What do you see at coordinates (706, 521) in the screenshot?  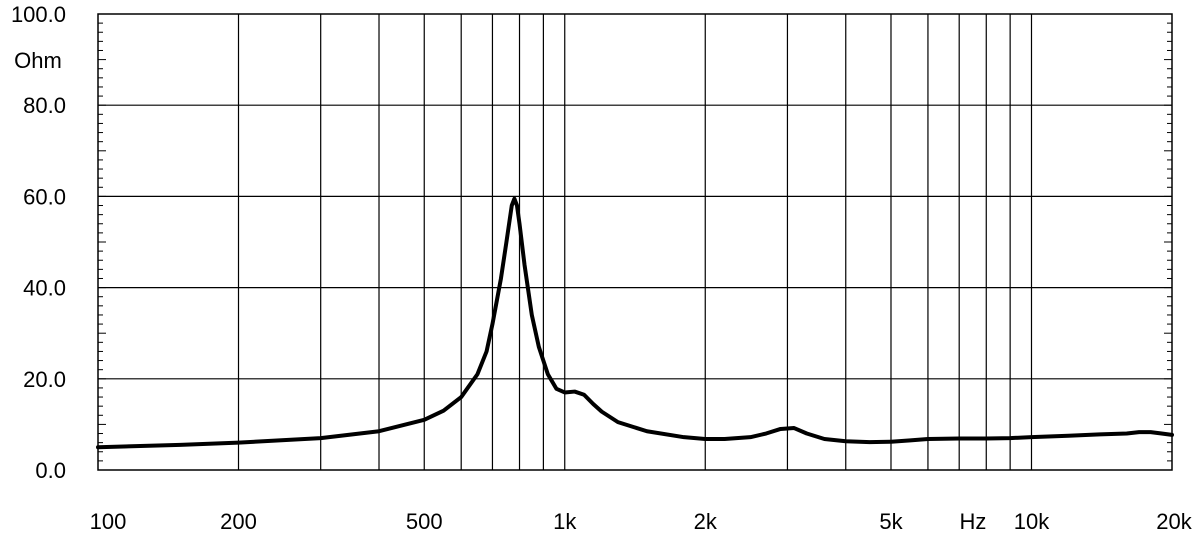 I see `x-tick-label: 2k` at bounding box center [706, 521].